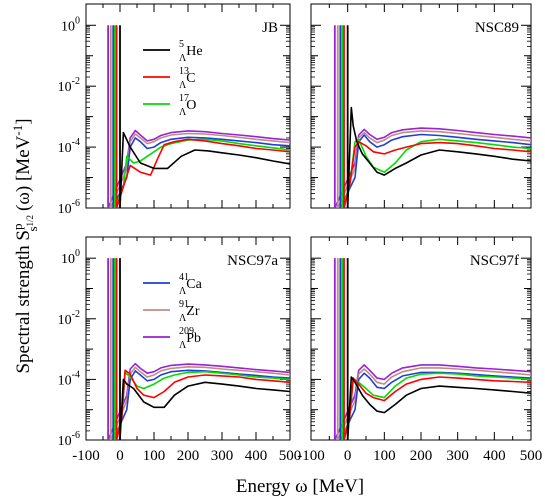 This screenshot has height=499, width=545. What do you see at coordinates (494, 261) in the screenshot?
I see `panel-label: NSC97f` at bounding box center [494, 261].